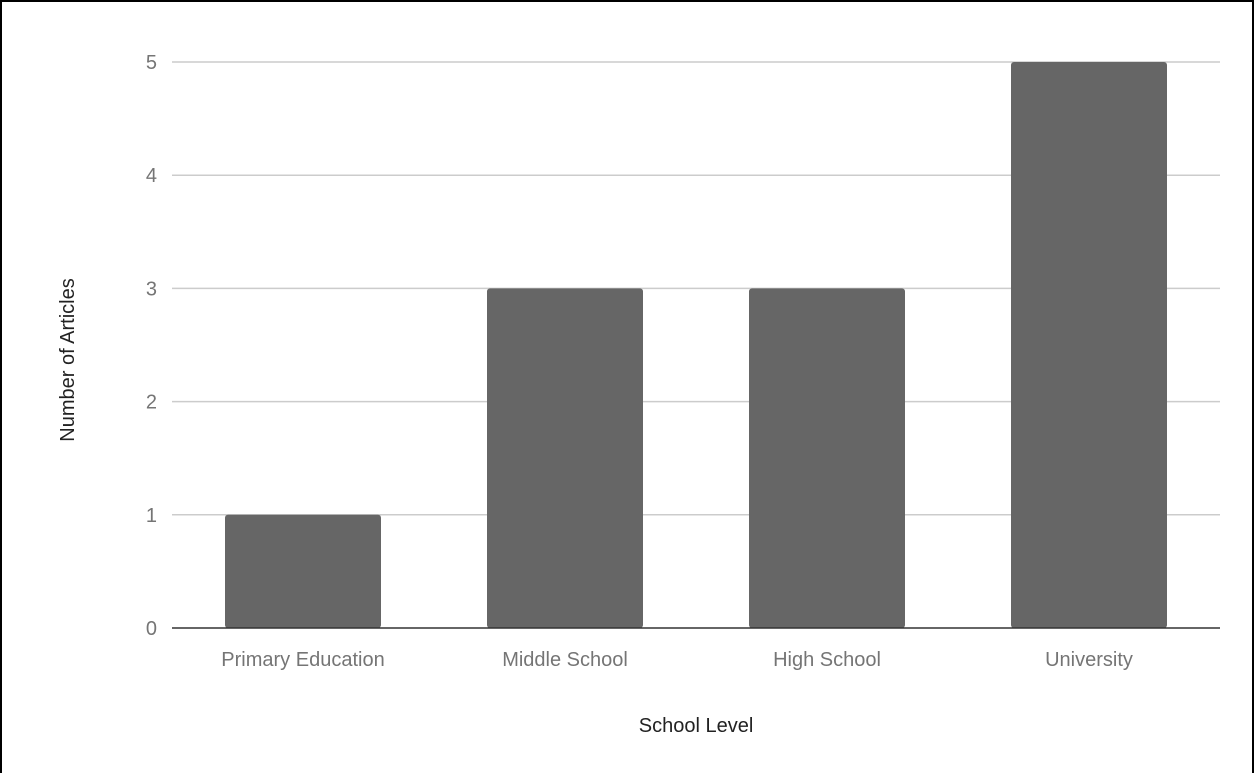  I want to click on y-tick-label: 0, so click(151, 629).